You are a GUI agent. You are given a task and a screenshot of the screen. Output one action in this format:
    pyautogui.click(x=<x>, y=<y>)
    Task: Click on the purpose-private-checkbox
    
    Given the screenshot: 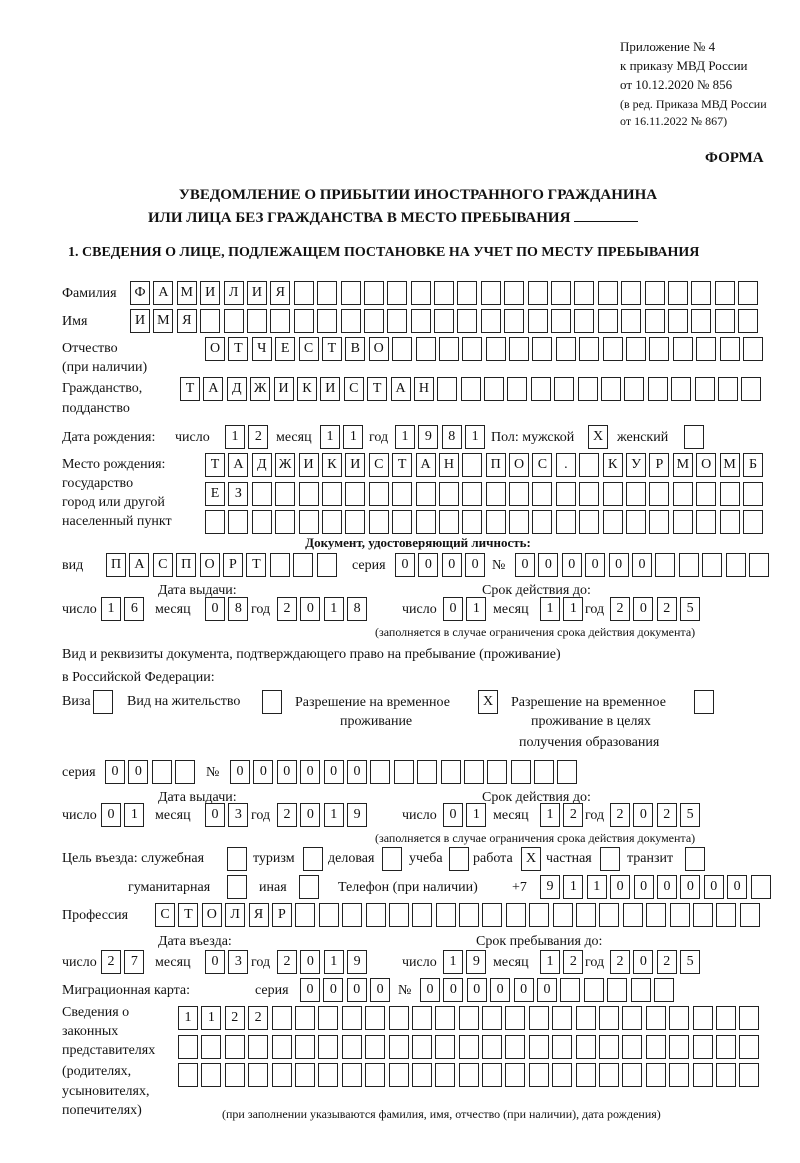 What is the action you would take?
    pyautogui.click(x=611, y=859)
    